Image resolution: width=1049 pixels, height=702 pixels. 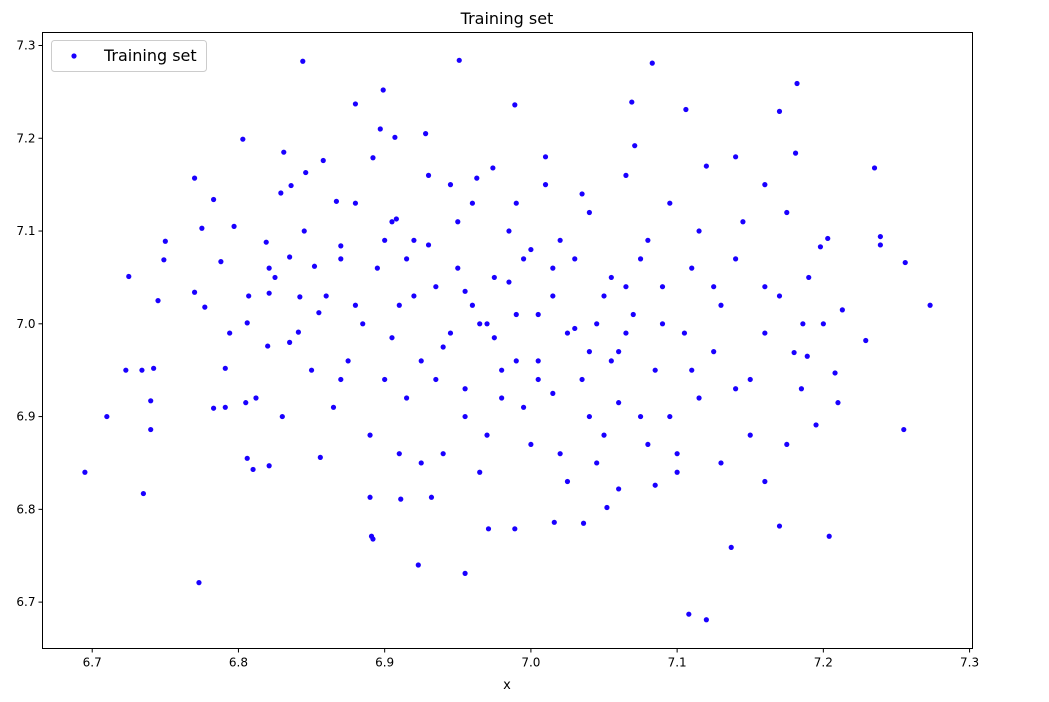 I want to click on legend-box, so click(x=129, y=56).